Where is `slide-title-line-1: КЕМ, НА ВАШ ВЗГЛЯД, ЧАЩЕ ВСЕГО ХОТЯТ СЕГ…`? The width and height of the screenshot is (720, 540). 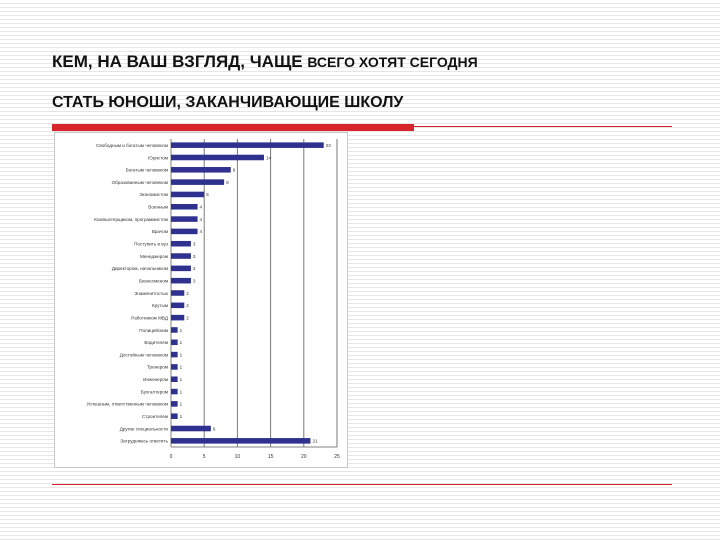
slide-title-line-1: КЕМ, НА ВАШ ВЗГЛЯД, ЧАЩЕ ВСЕГО ХОТЯТ СЕГ… is located at coordinates (265, 62).